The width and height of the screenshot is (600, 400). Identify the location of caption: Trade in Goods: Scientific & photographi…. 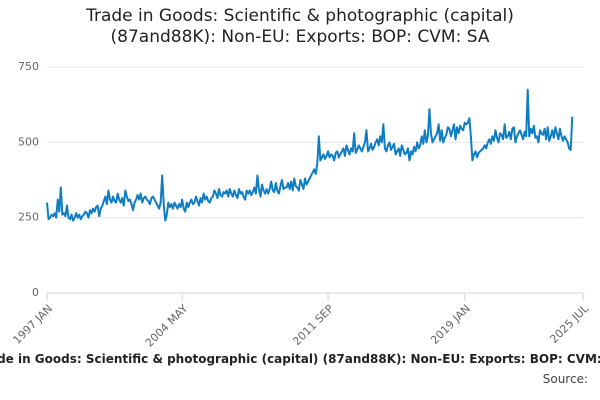
(300, 359).